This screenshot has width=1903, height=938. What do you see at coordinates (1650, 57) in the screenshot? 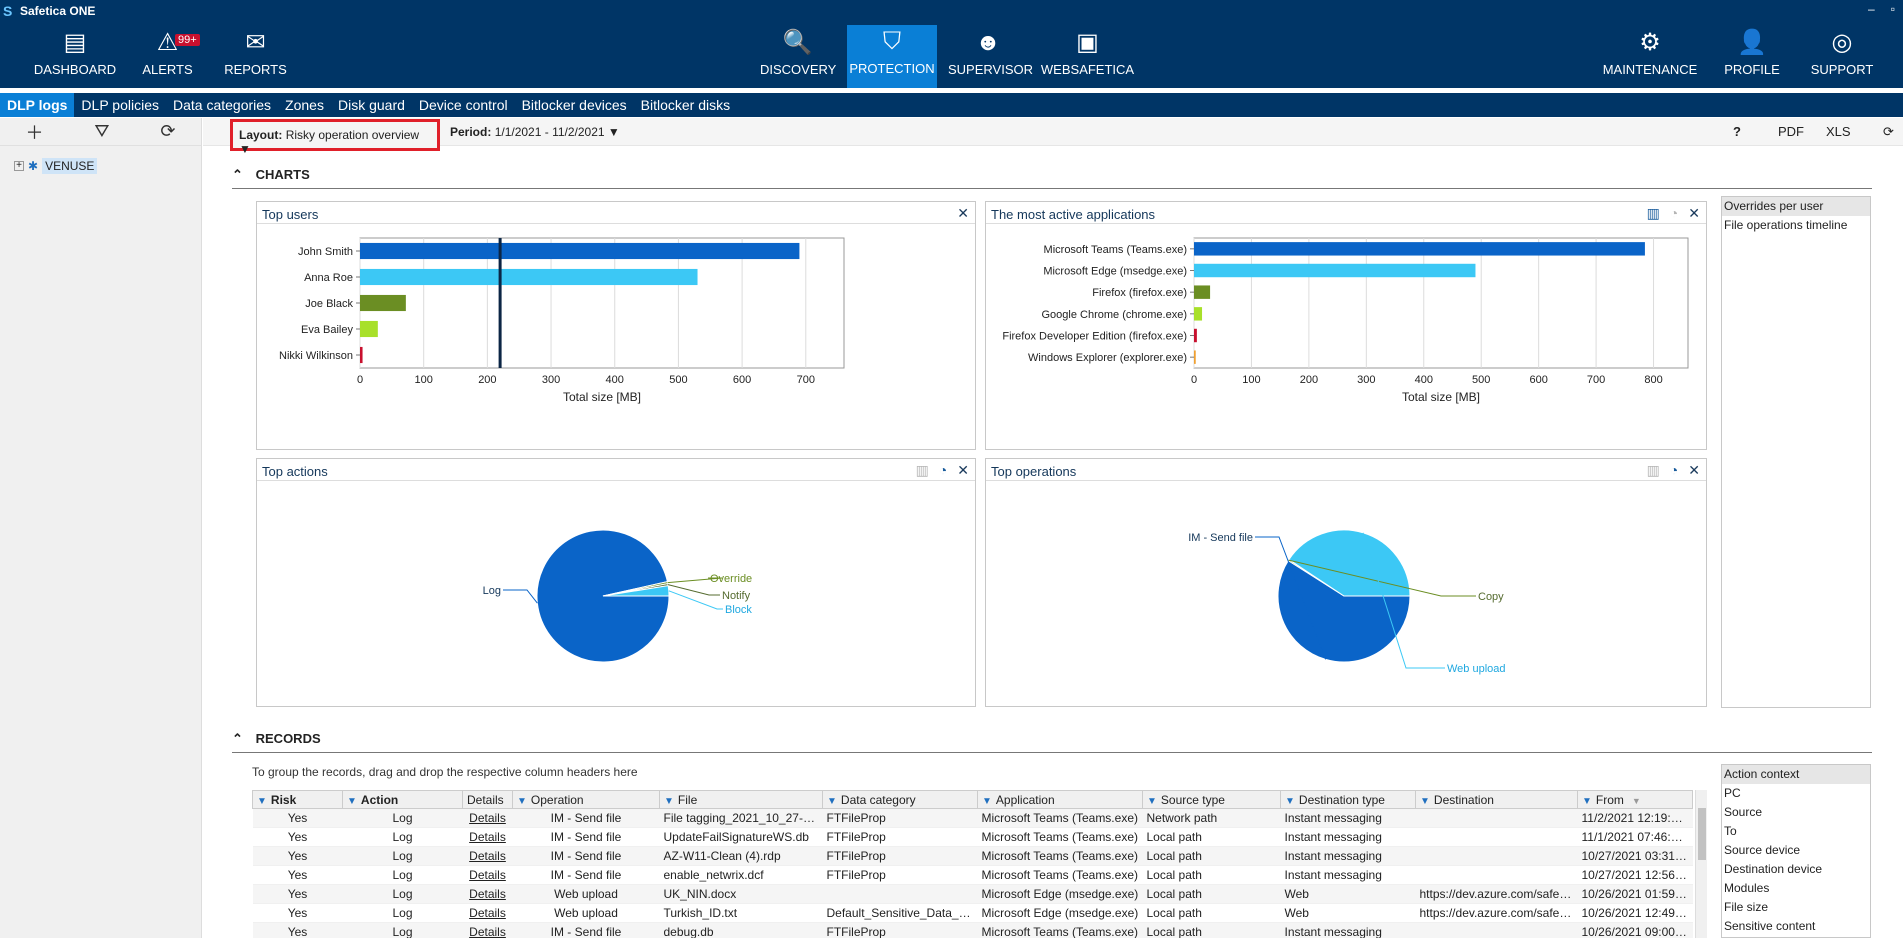
I see `nav-maintenance: ⚙ MAINTENANCE` at bounding box center [1650, 57].